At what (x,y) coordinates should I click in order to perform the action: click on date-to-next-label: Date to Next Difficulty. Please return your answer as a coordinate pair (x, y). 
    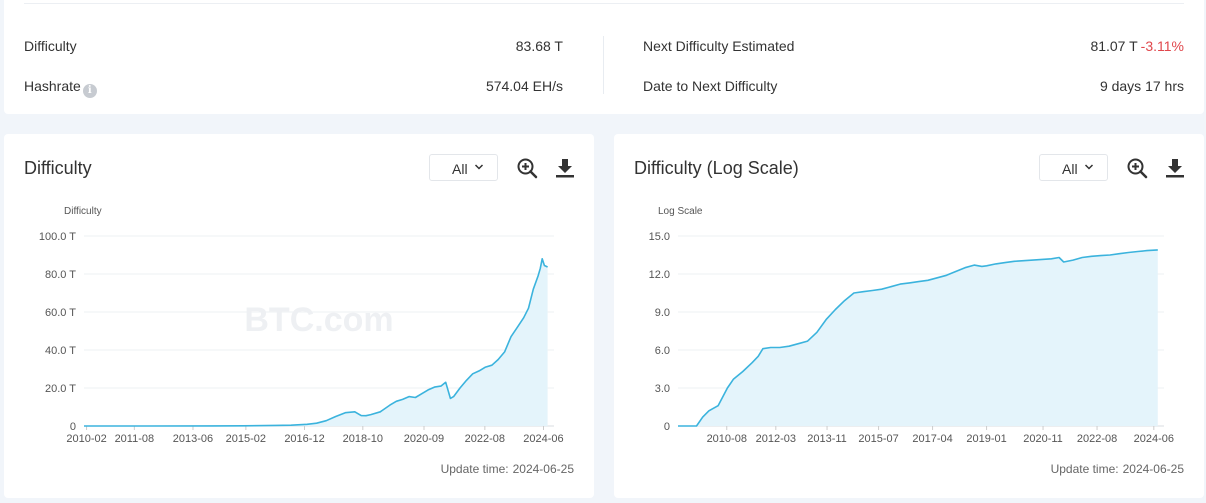
    Looking at the image, I should click on (710, 86).